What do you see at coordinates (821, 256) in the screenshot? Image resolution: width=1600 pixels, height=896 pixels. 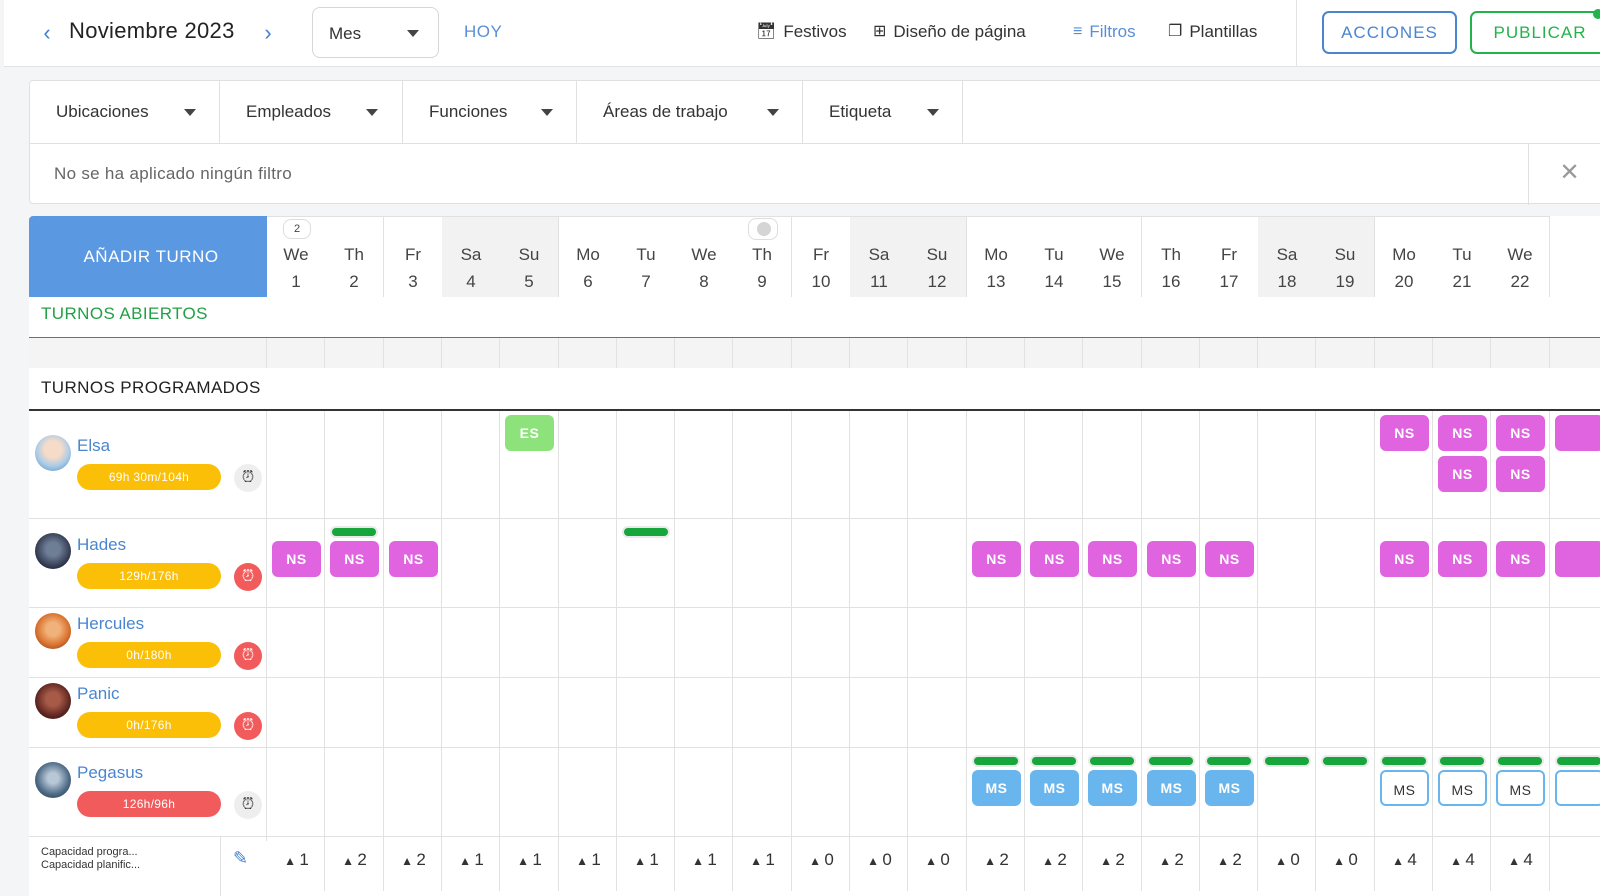 I see `day-header-10: Fr 10` at bounding box center [821, 256].